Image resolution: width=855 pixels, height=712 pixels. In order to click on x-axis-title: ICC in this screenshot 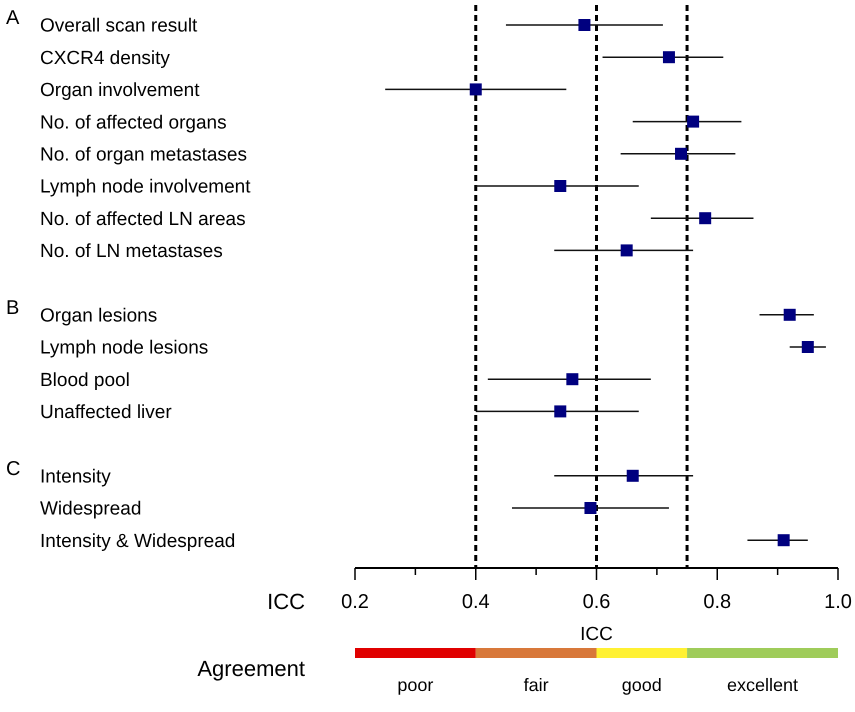, I will do `click(286, 601)`.